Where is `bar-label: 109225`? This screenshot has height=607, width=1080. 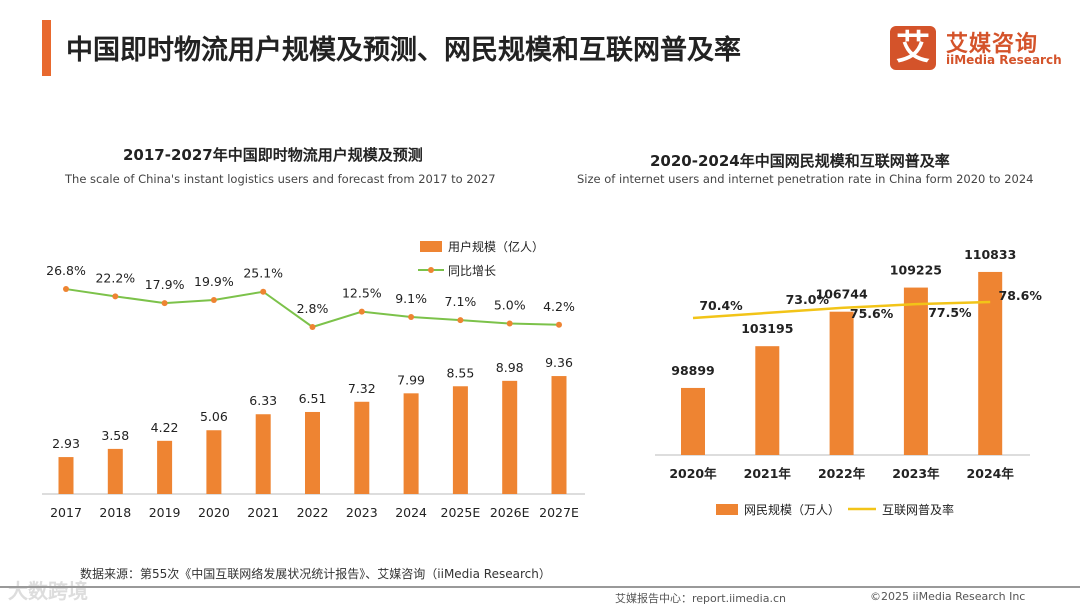 bar-label: 109225 is located at coordinates (916, 270).